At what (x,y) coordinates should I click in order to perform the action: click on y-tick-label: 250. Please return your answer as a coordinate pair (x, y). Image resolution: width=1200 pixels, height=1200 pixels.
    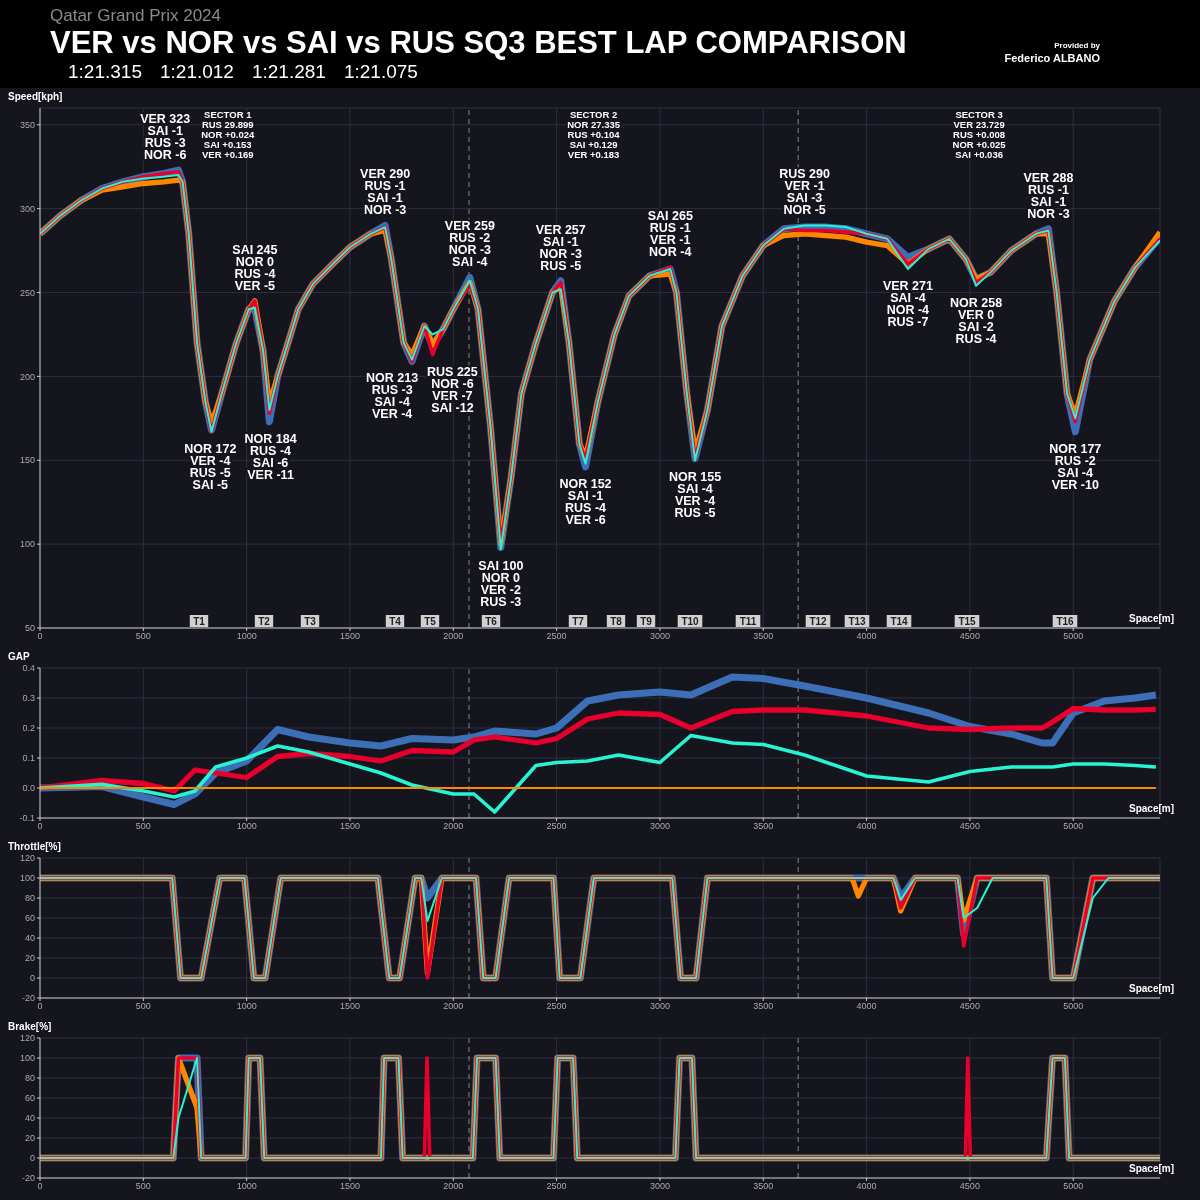
    Looking at the image, I should click on (27, 292).